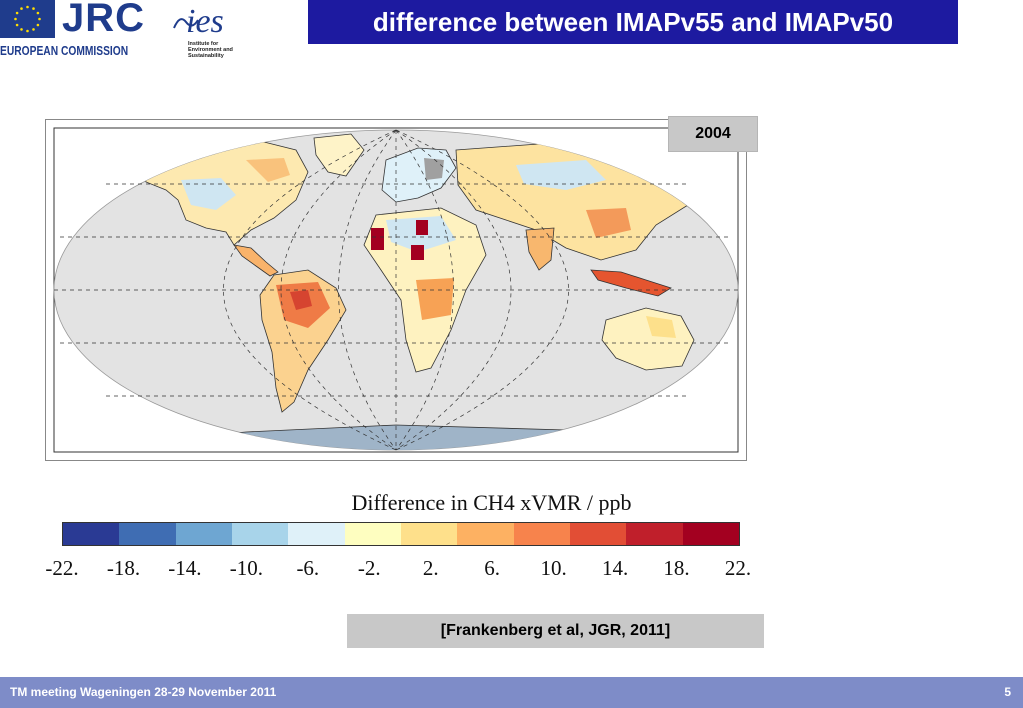 Image resolution: width=1023 pixels, height=708 pixels. What do you see at coordinates (430, 568) in the screenshot?
I see `colorbar-tick-label: 2.` at bounding box center [430, 568].